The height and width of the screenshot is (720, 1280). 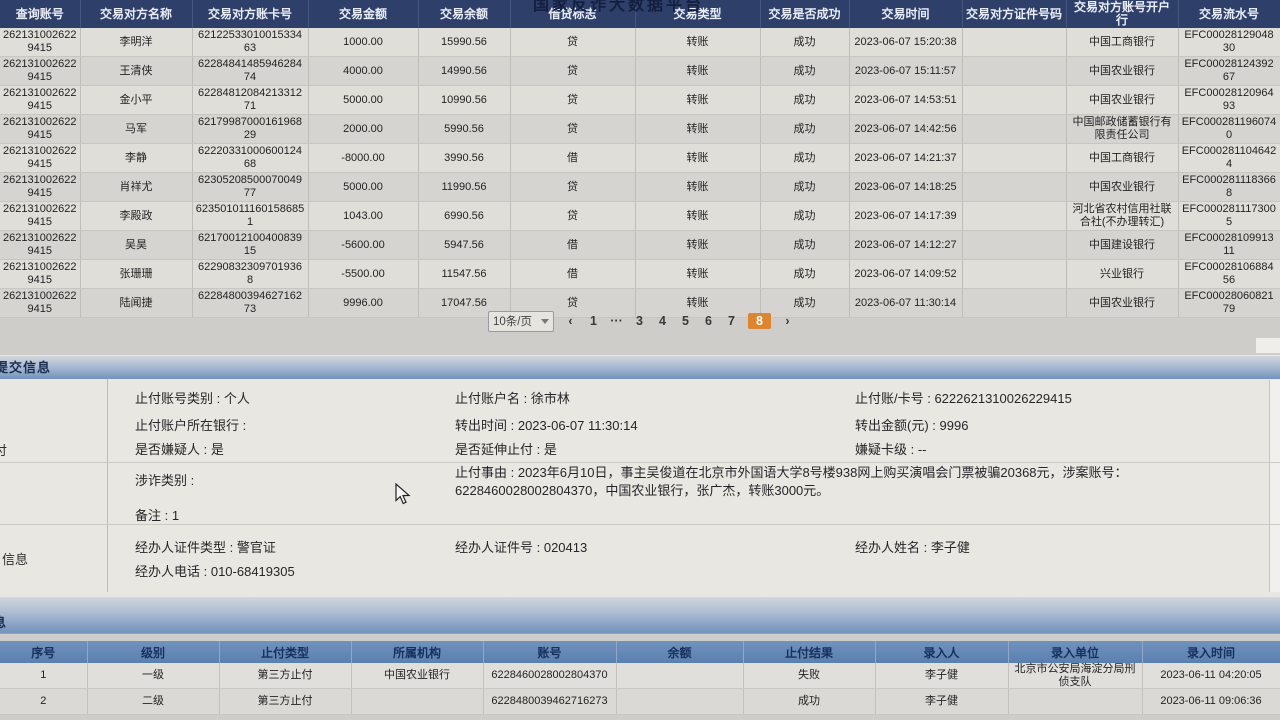 What do you see at coordinates (906, 42) in the screenshot?
I see `cell-time: 2023-06-07 15:20:38` at bounding box center [906, 42].